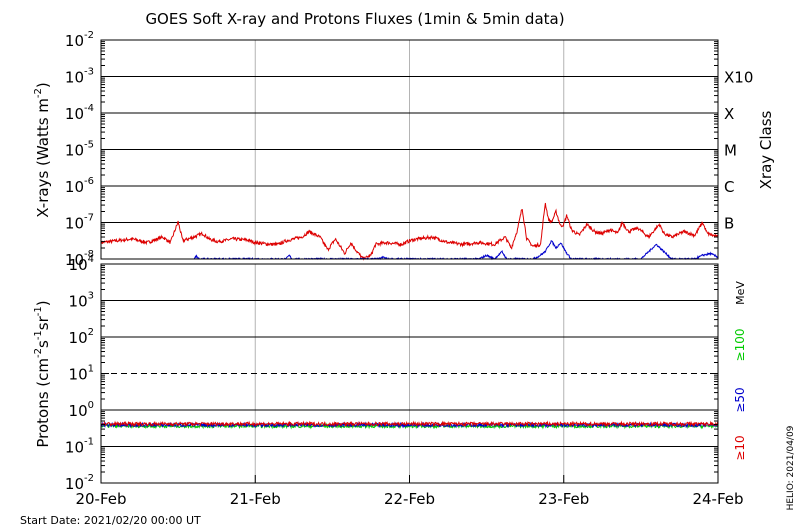 This screenshot has height=530, width=800. What do you see at coordinates (81, 301) in the screenshot?
I see `proton-tick-label: 10³` at bounding box center [81, 301].